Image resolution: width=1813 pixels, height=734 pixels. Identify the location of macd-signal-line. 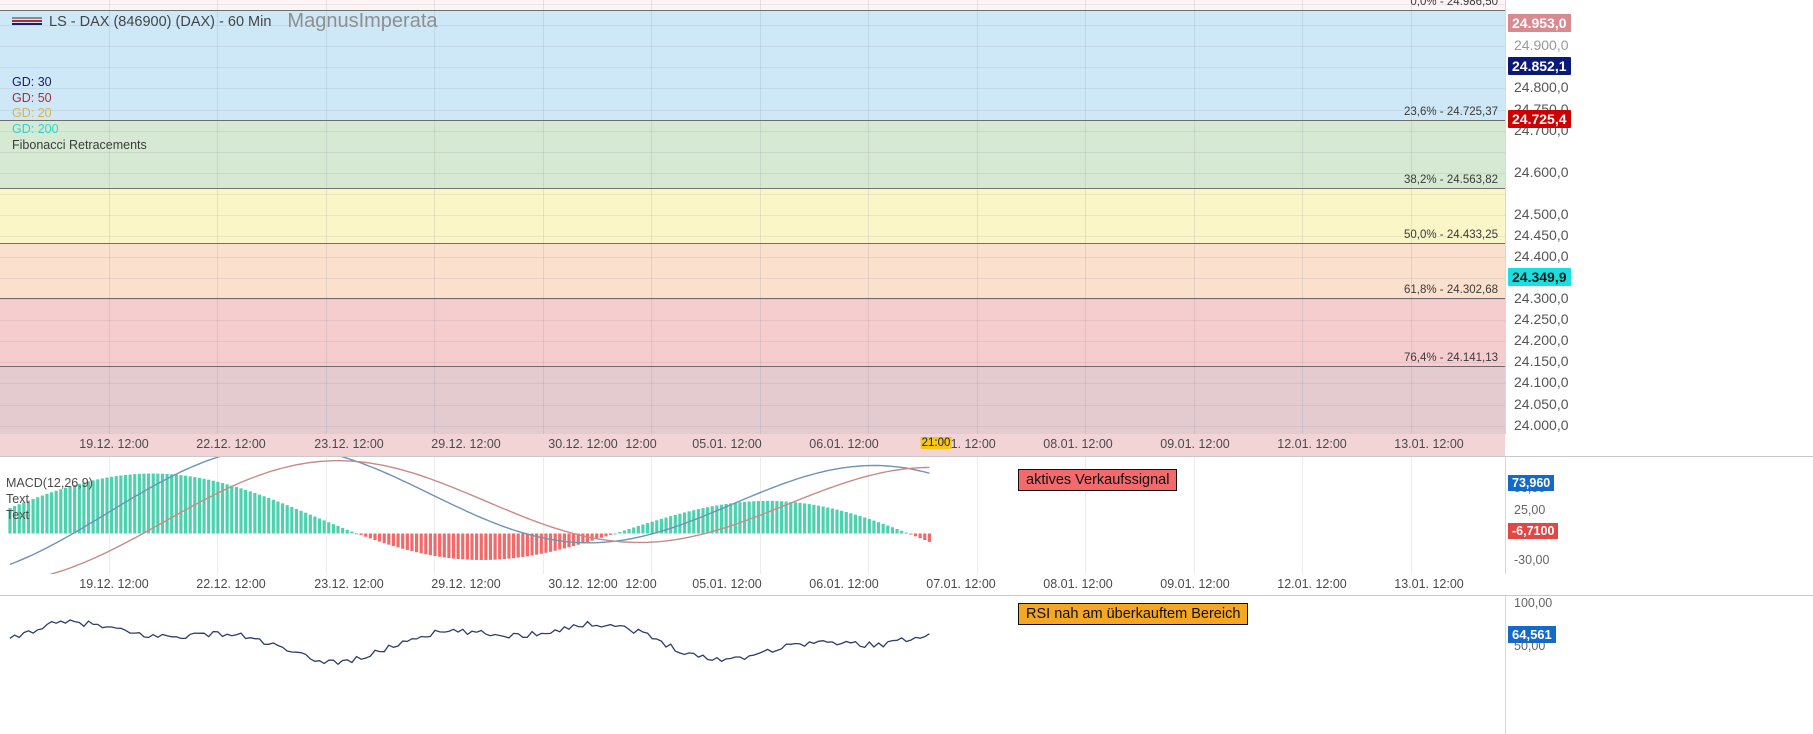
(489, 517).